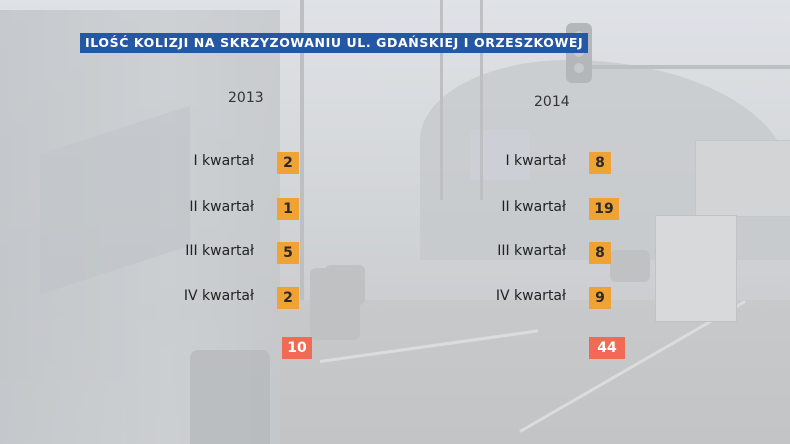 This screenshot has height=444, width=790. I want to click on year-2014-heading: 2014, so click(552, 102).